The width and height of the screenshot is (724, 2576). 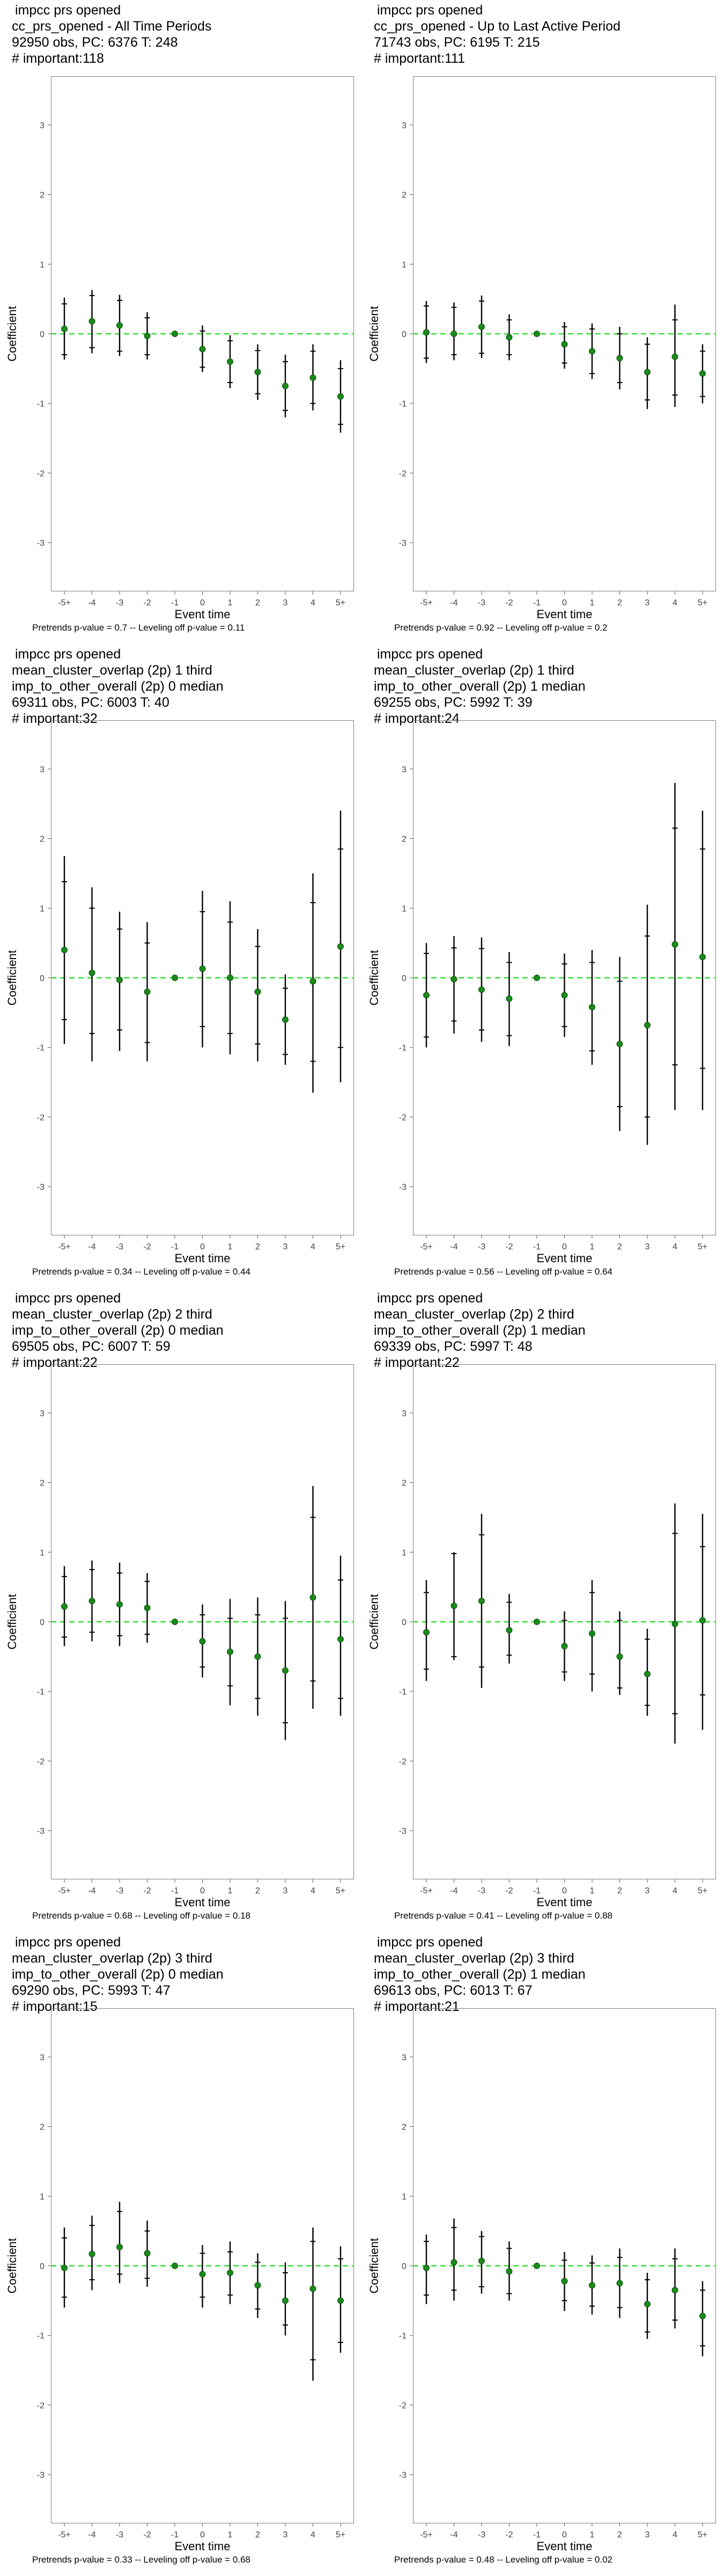 I want to click on chart-title-line: # important:111, so click(x=420, y=58).